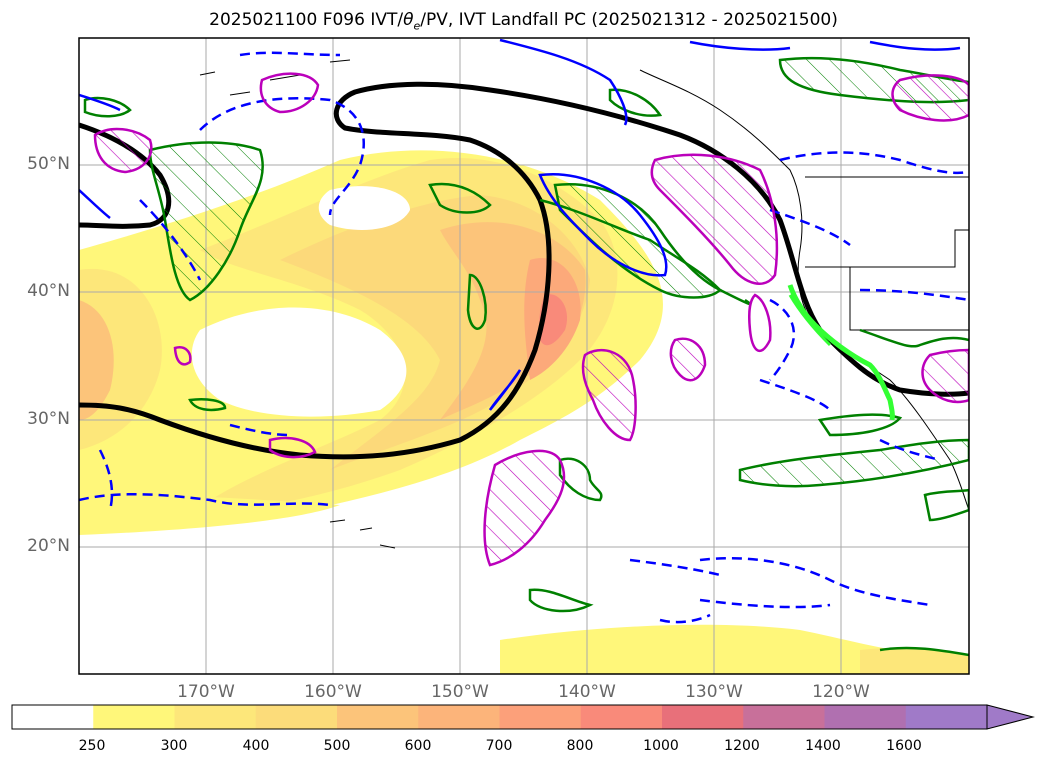 The height and width of the screenshot is (767, 1047). What do you see at coordinates (92, 746) in the screenshot?
I see `colorbar-tick-250: 250` at bounding box center [92, 746].